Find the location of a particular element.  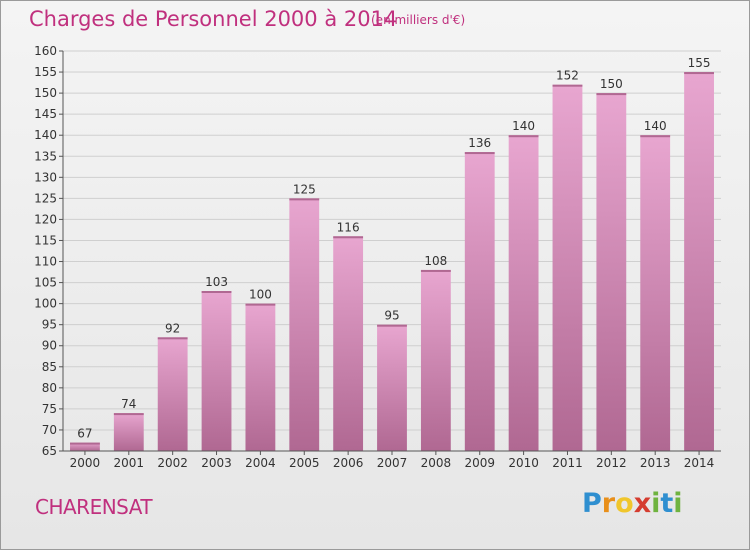

logo-letter: t is located at coordinates (667, 503).